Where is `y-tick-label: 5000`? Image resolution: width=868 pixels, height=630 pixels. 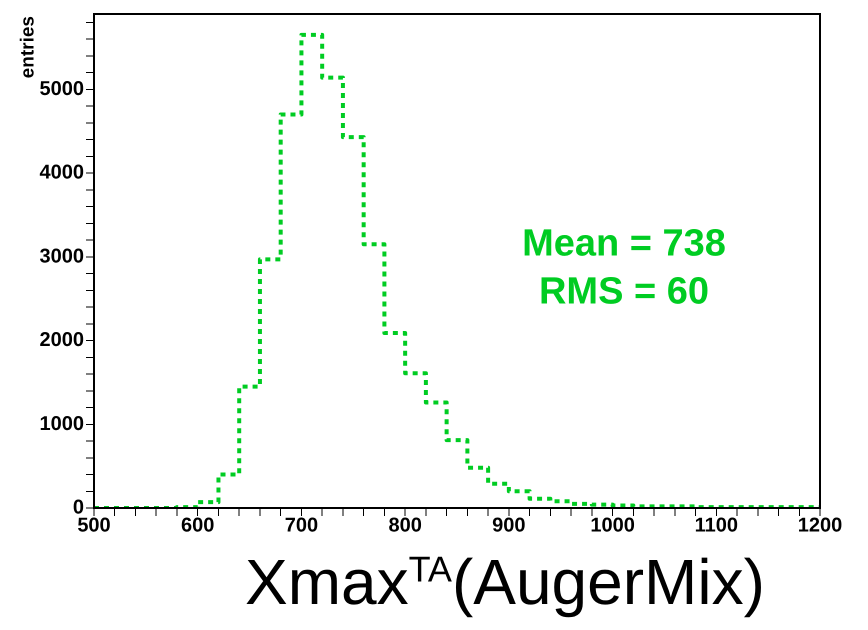
y-tick-label: 5000 is located at coordinates (62, 89).